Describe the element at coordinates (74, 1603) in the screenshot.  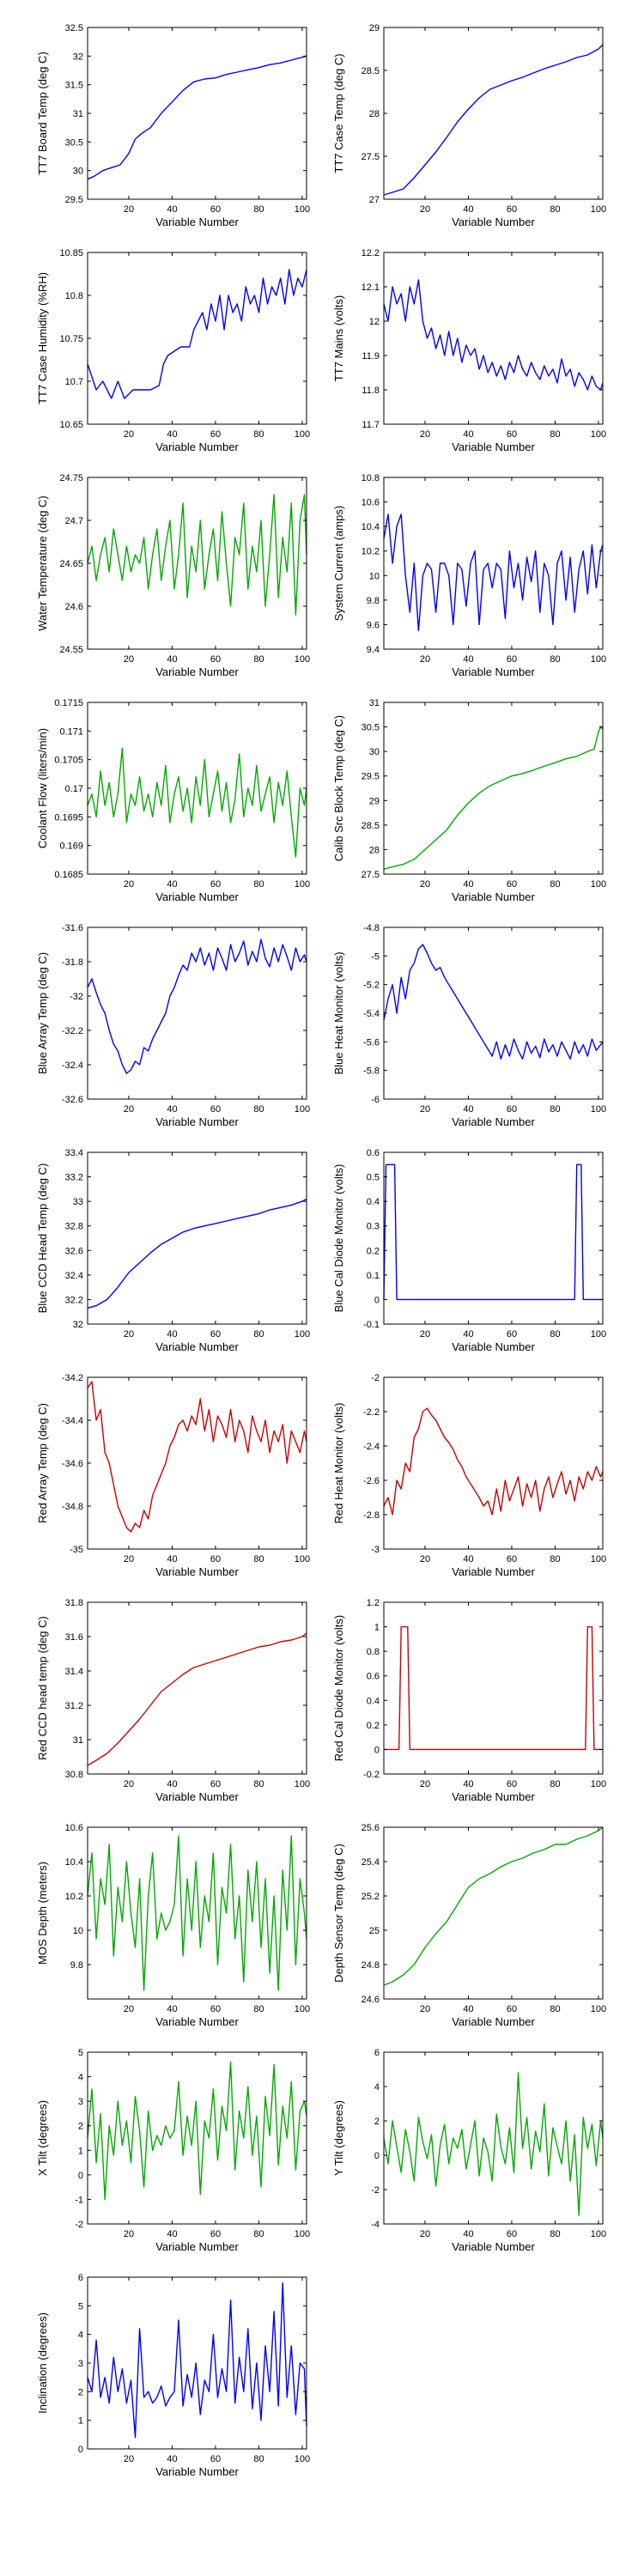
I see `y-tick-label: 31.8` at that location.